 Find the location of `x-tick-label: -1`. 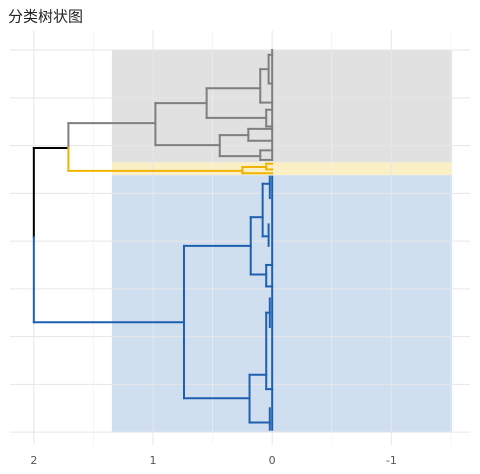

x-tick-label: -1 is located at coordinates (391, 460).